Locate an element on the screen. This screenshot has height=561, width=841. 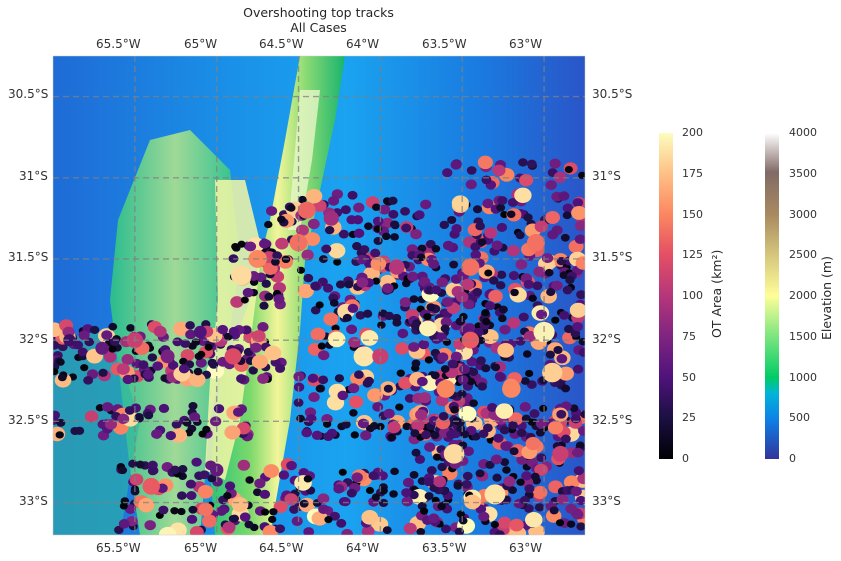
elevation-colorbar-tick: 2000 is located at coordinates (803, 295).